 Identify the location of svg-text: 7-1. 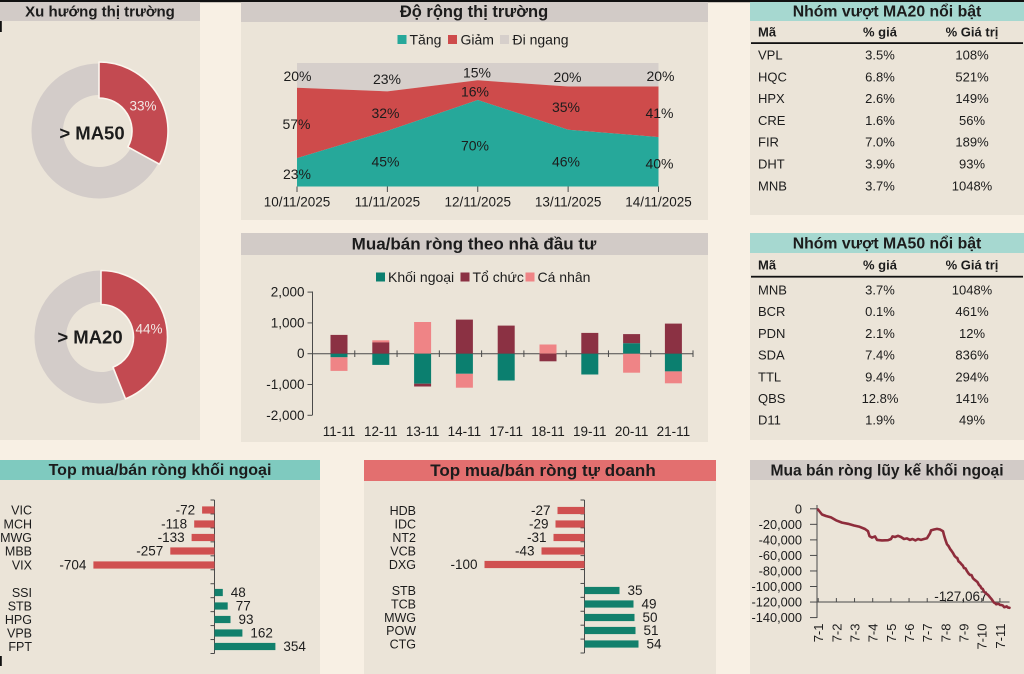
(818, 633).